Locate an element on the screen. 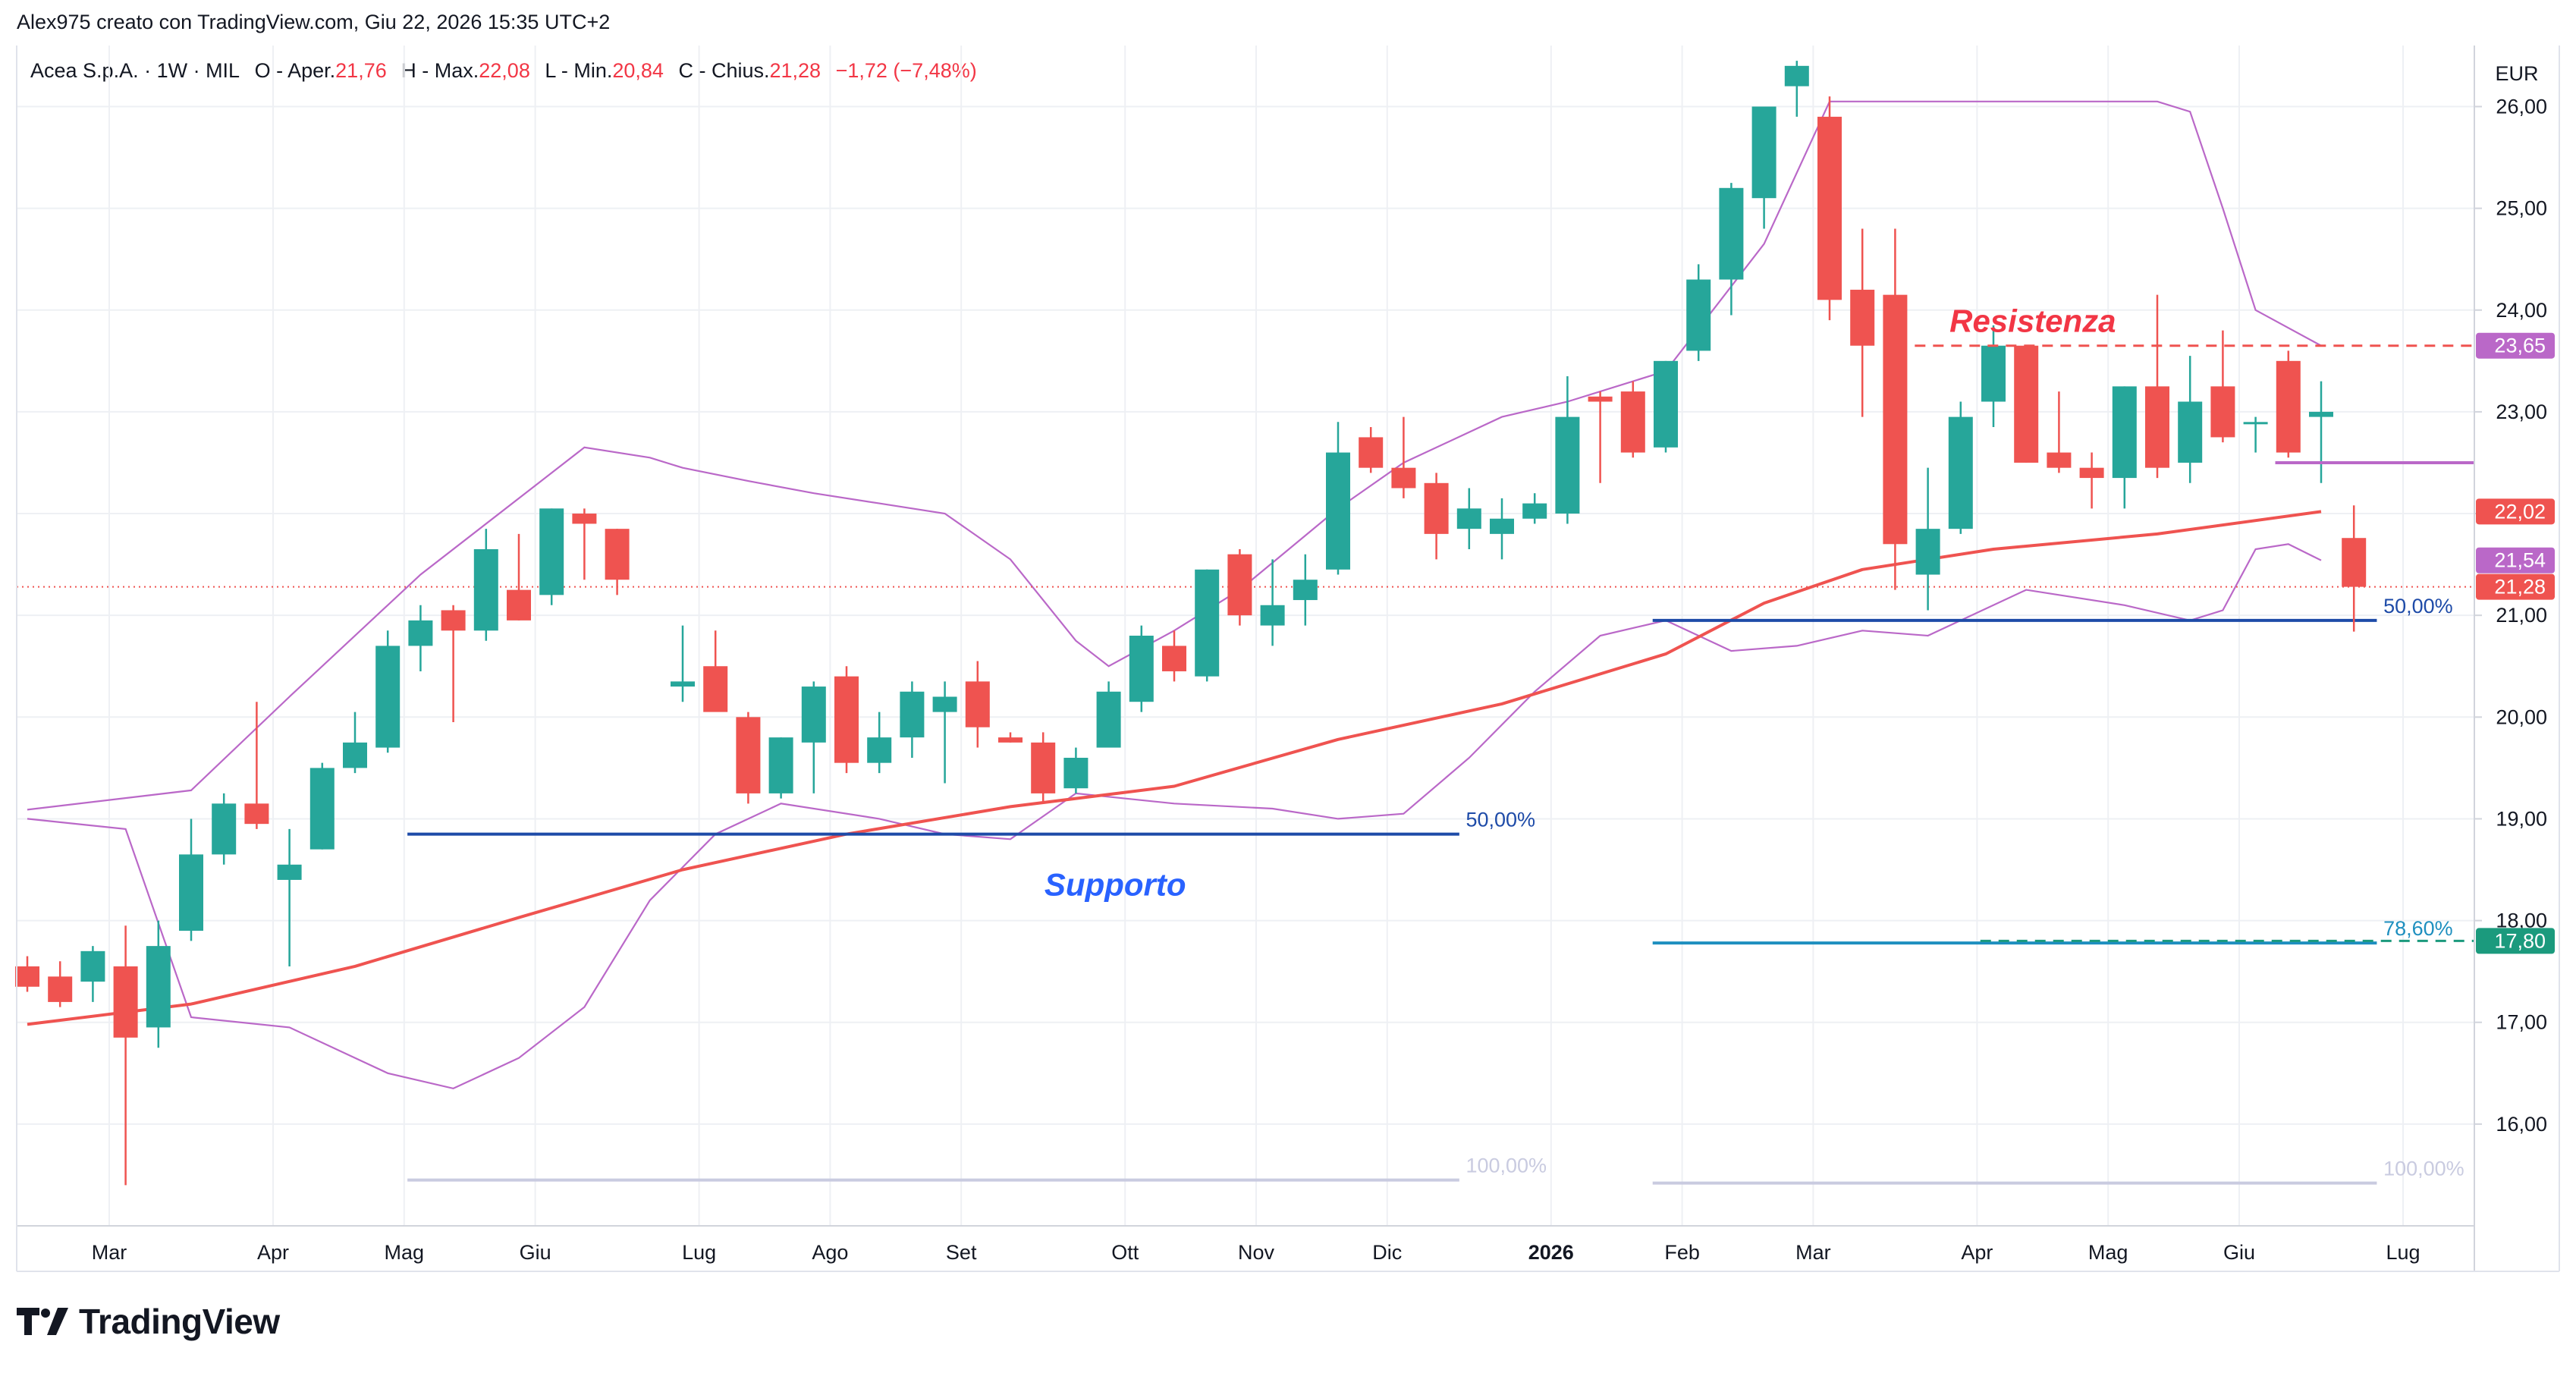  support-note: Supporto is located at coordinates (1115, 885).